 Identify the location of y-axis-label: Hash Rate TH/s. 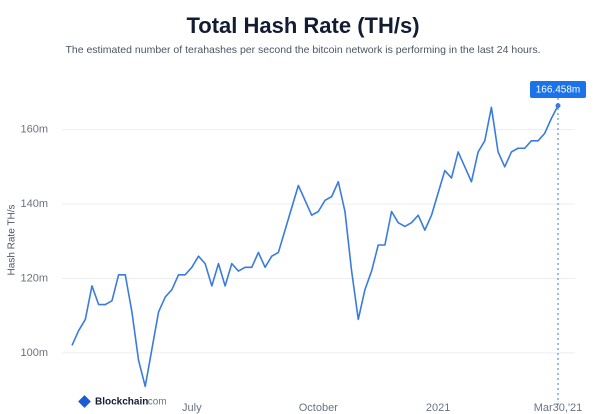
(12, 240).